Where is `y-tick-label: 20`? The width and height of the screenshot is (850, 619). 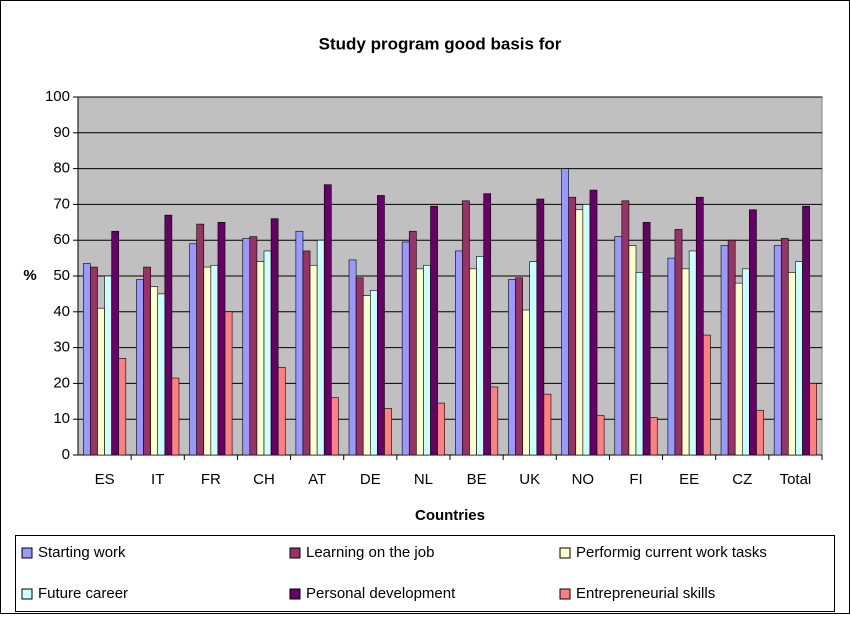 y-tick-label: 20 is located at coordinates (61, 382).